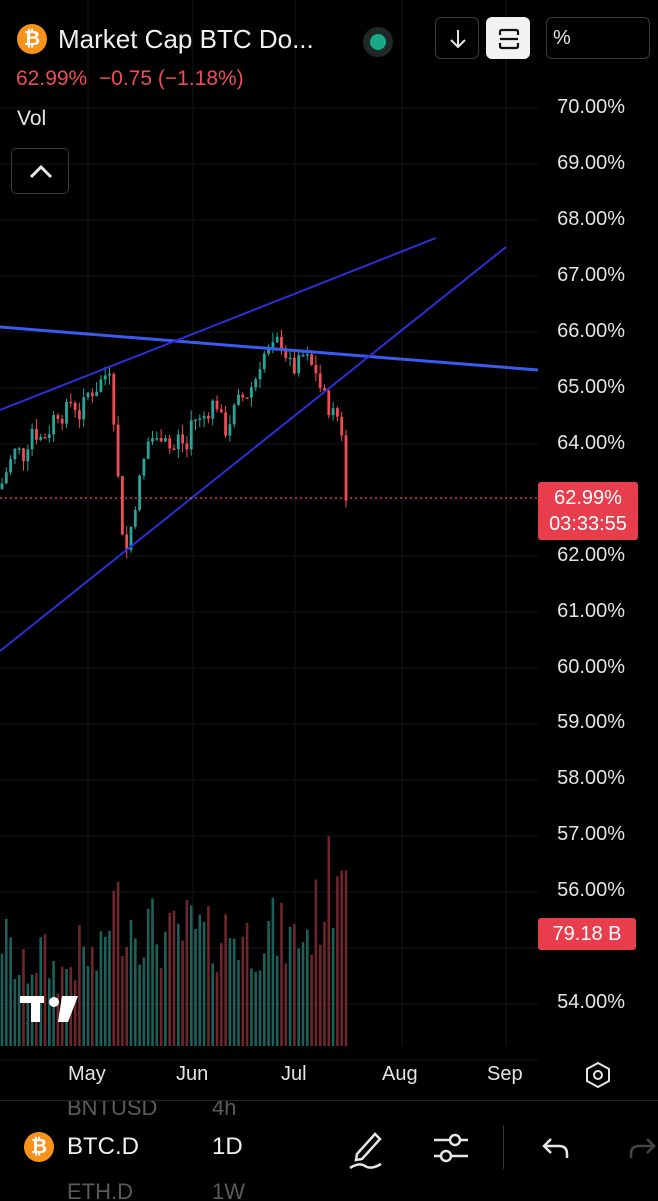  I want to click on drawing-tool-button, so click(366, 1148).